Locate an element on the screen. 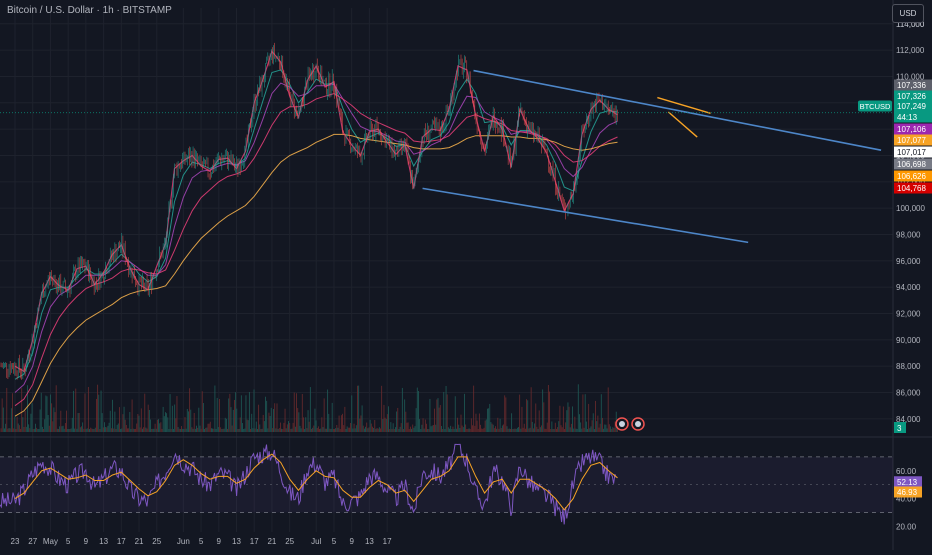 This screenshot has height=555, width=932. x-tick-label: 17 is located at coordinates (254, 541).